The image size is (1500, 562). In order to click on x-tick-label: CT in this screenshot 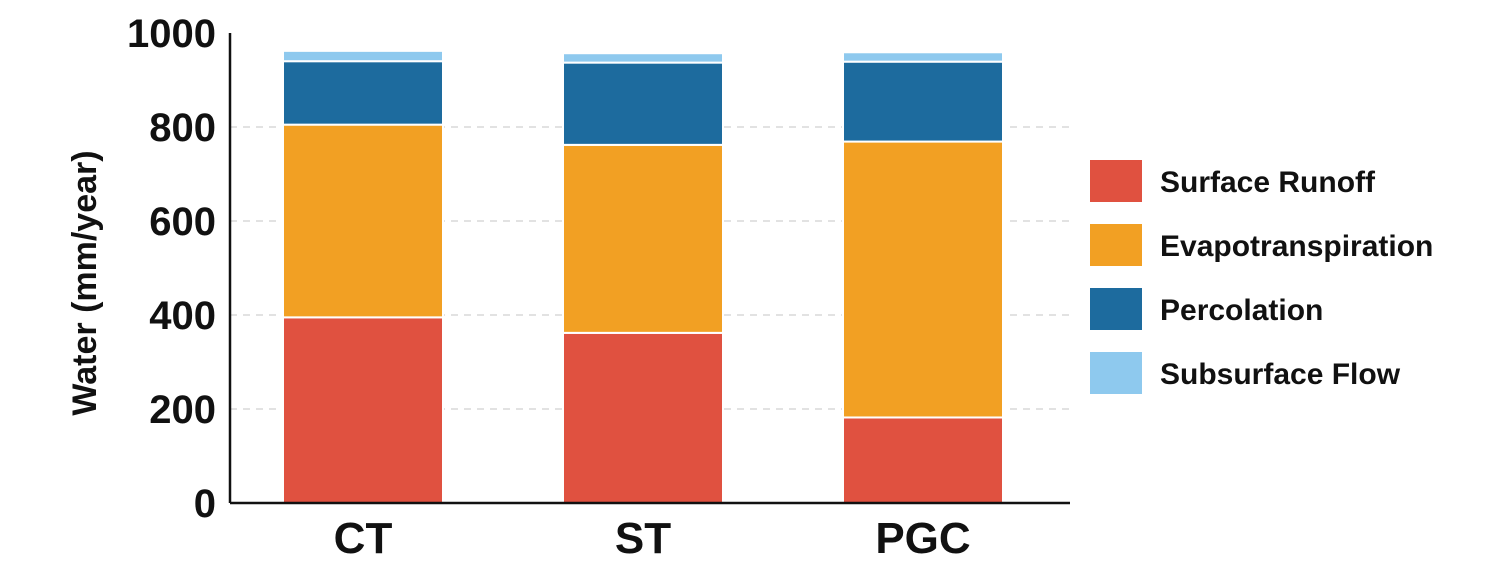, I will do `click(363, 538)`.